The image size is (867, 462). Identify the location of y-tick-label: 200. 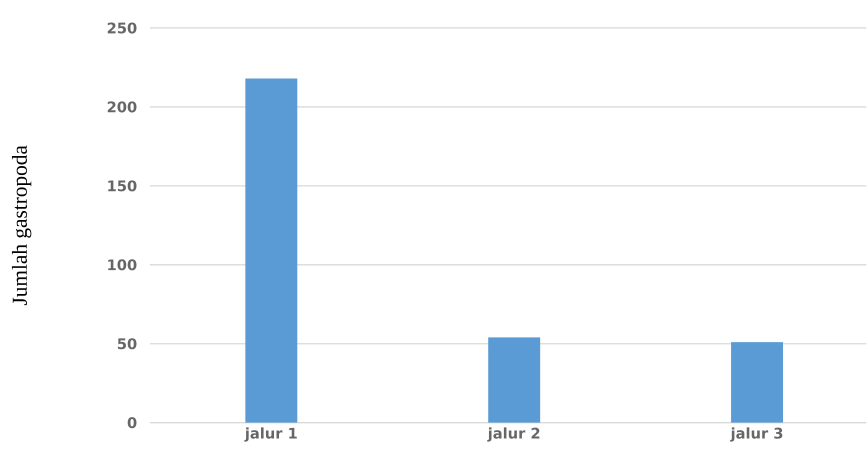
(122, 107).